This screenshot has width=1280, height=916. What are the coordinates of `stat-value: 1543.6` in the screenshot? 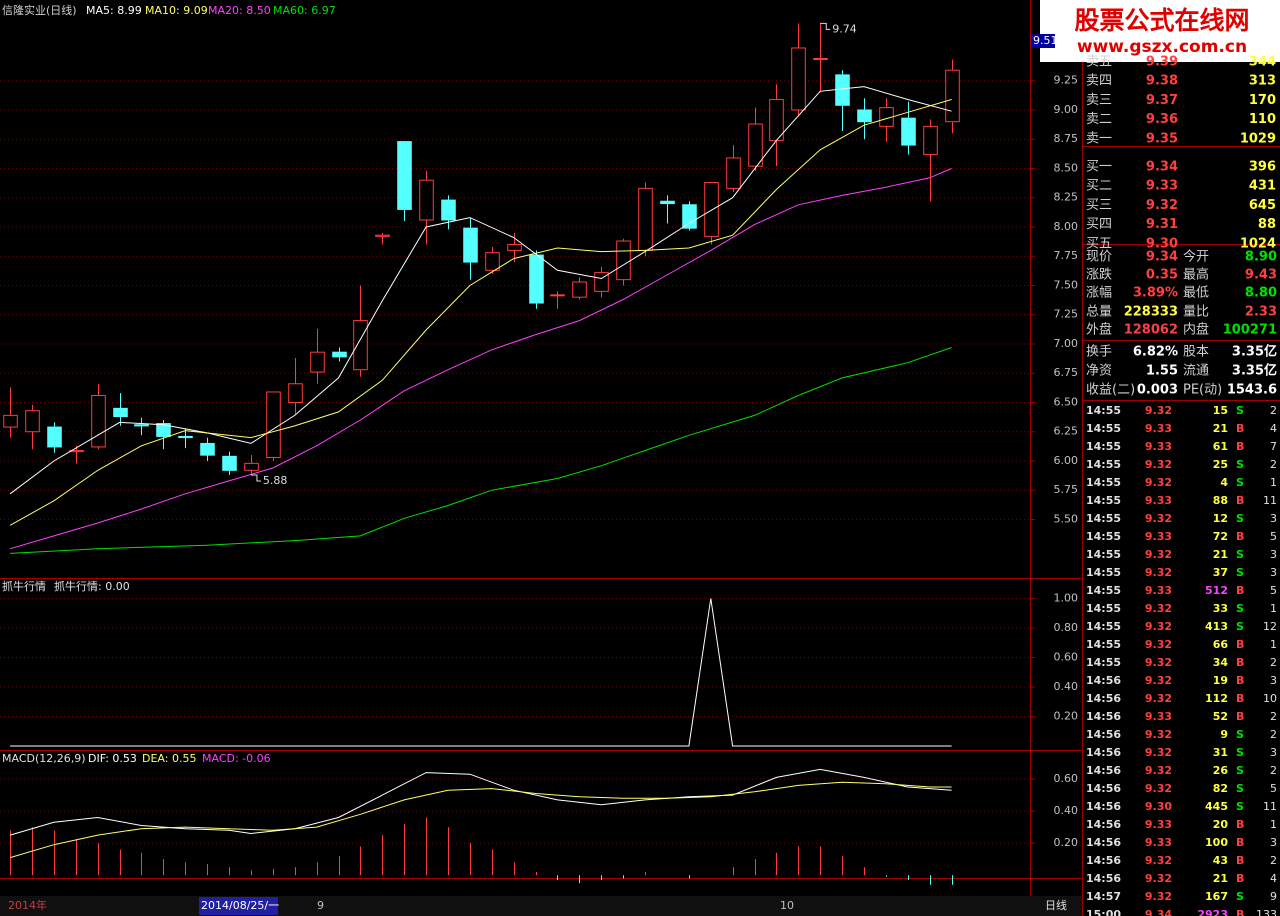 It's located at (1252, 390).